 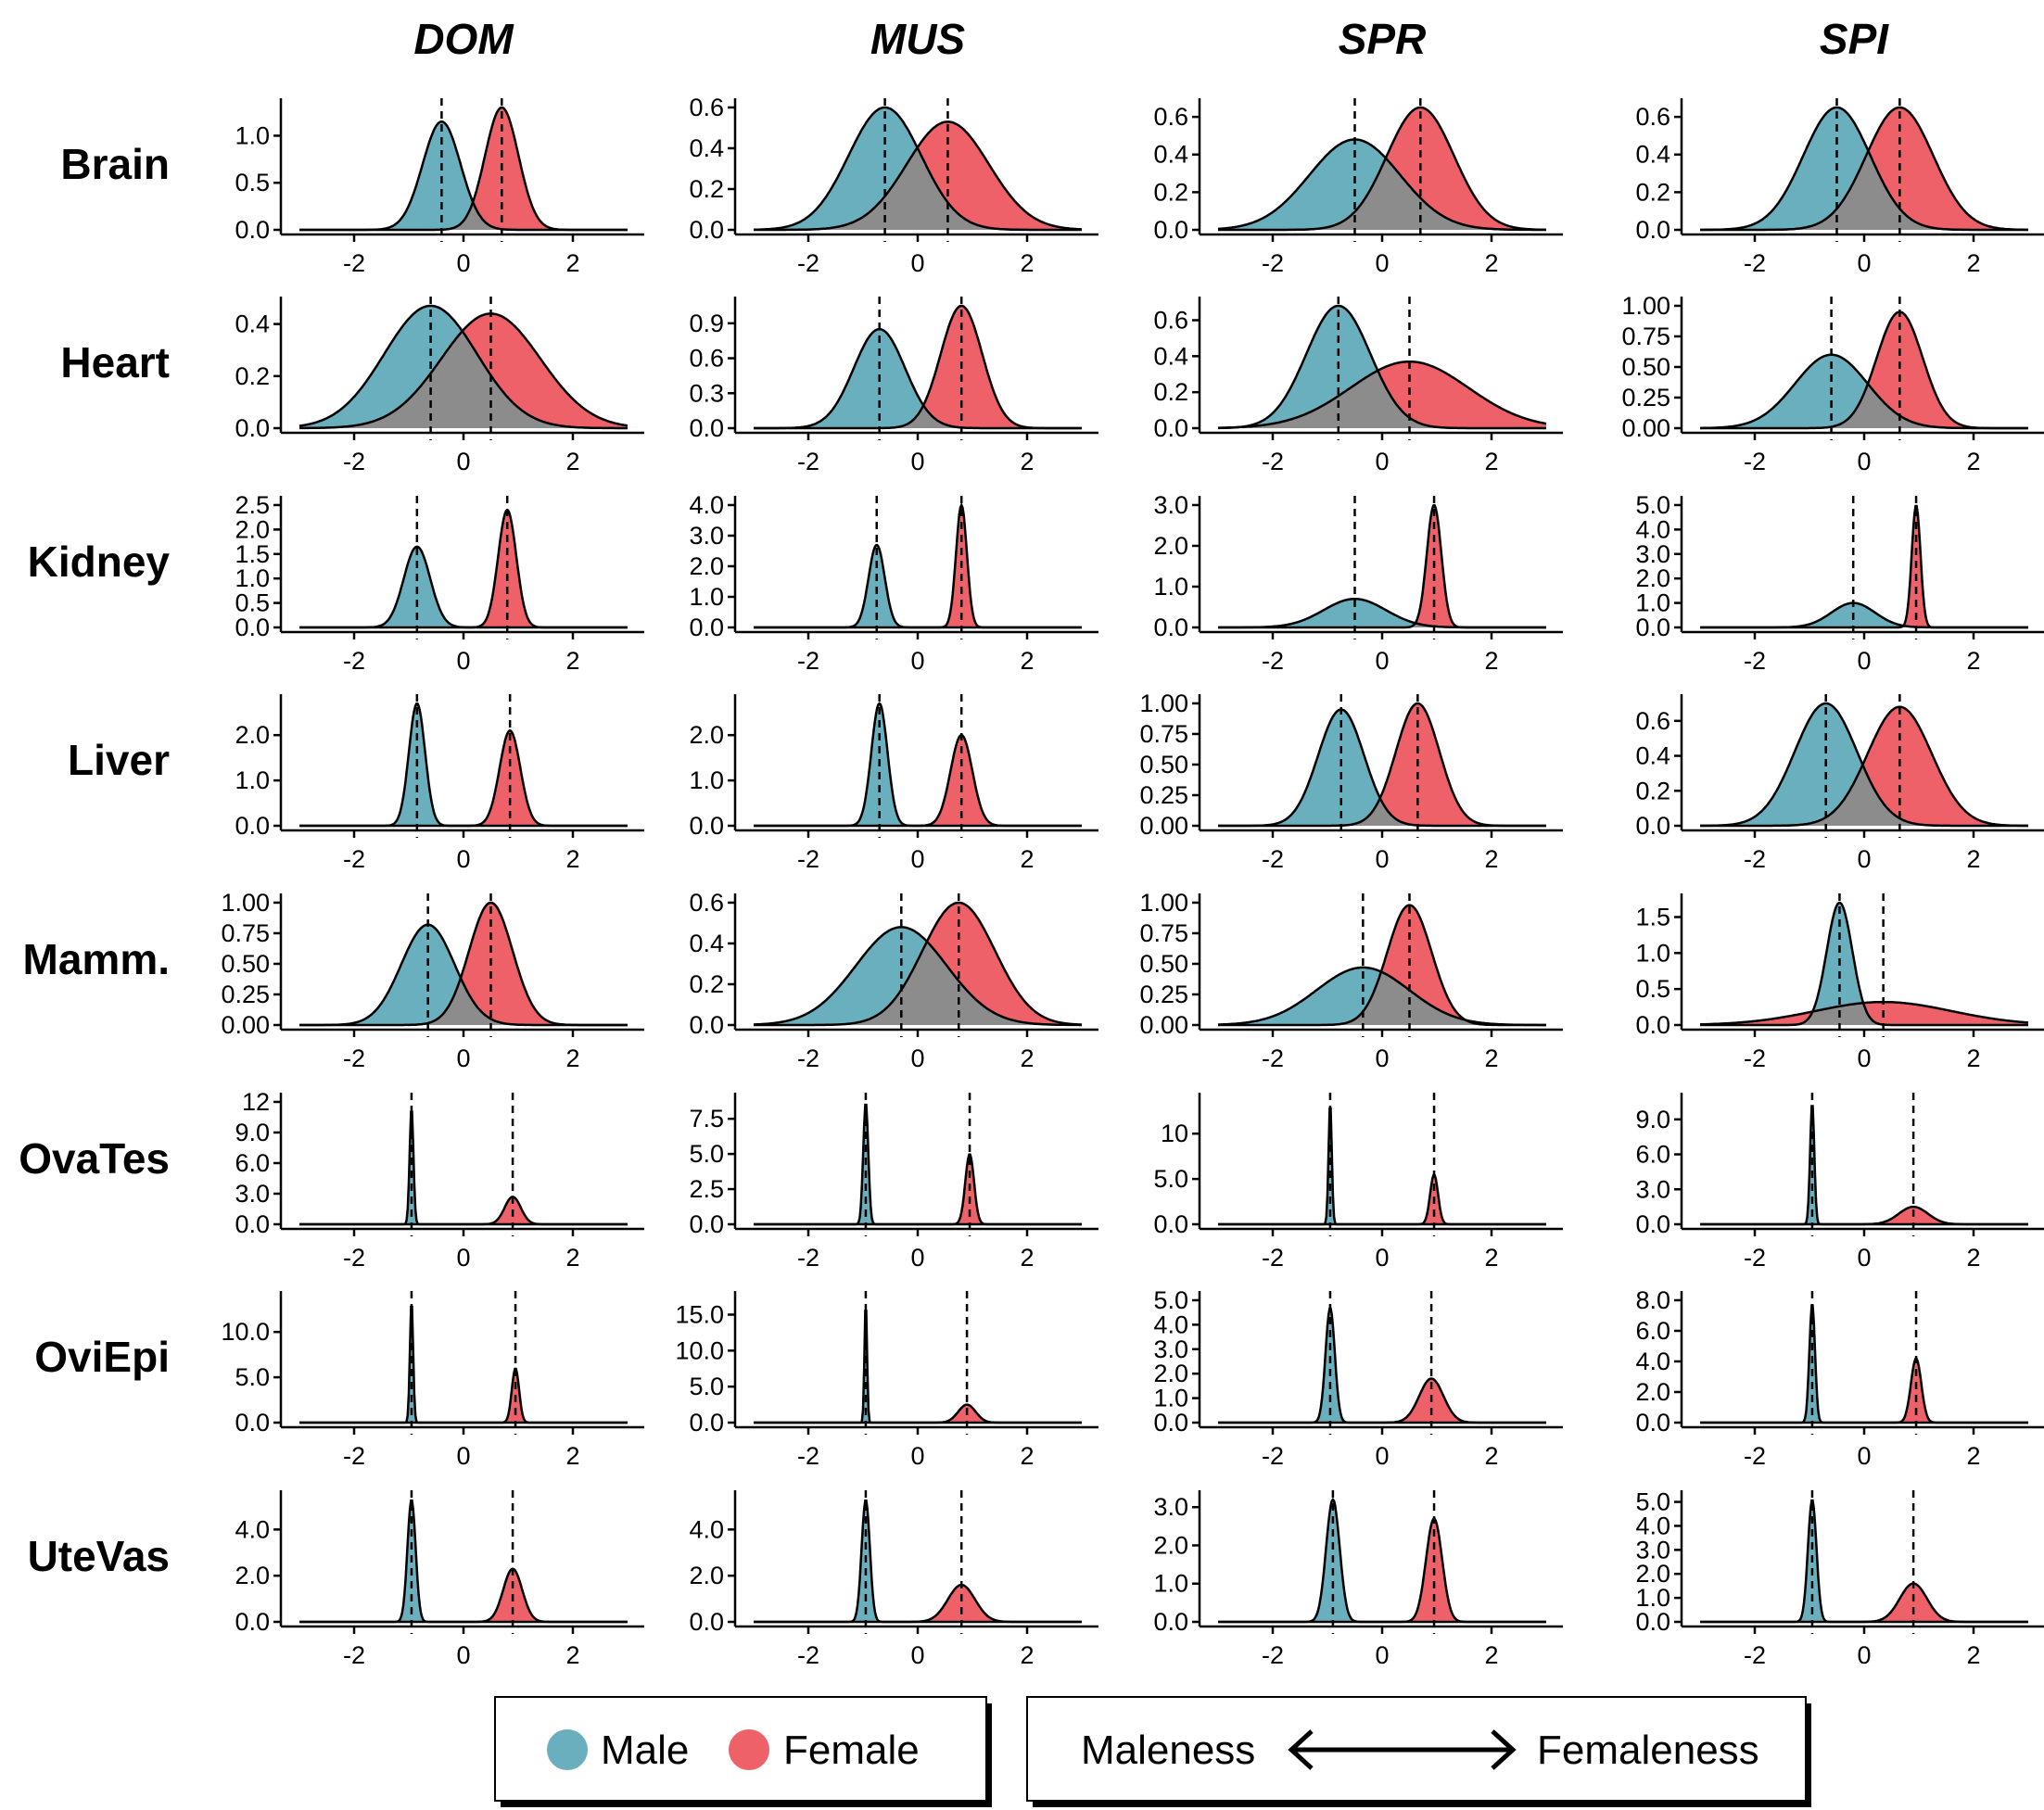 What do you see at coordinates (252, 554) in the screenshot?
I see `y-tick-label: 1.5` at bounding box center [252, 554].